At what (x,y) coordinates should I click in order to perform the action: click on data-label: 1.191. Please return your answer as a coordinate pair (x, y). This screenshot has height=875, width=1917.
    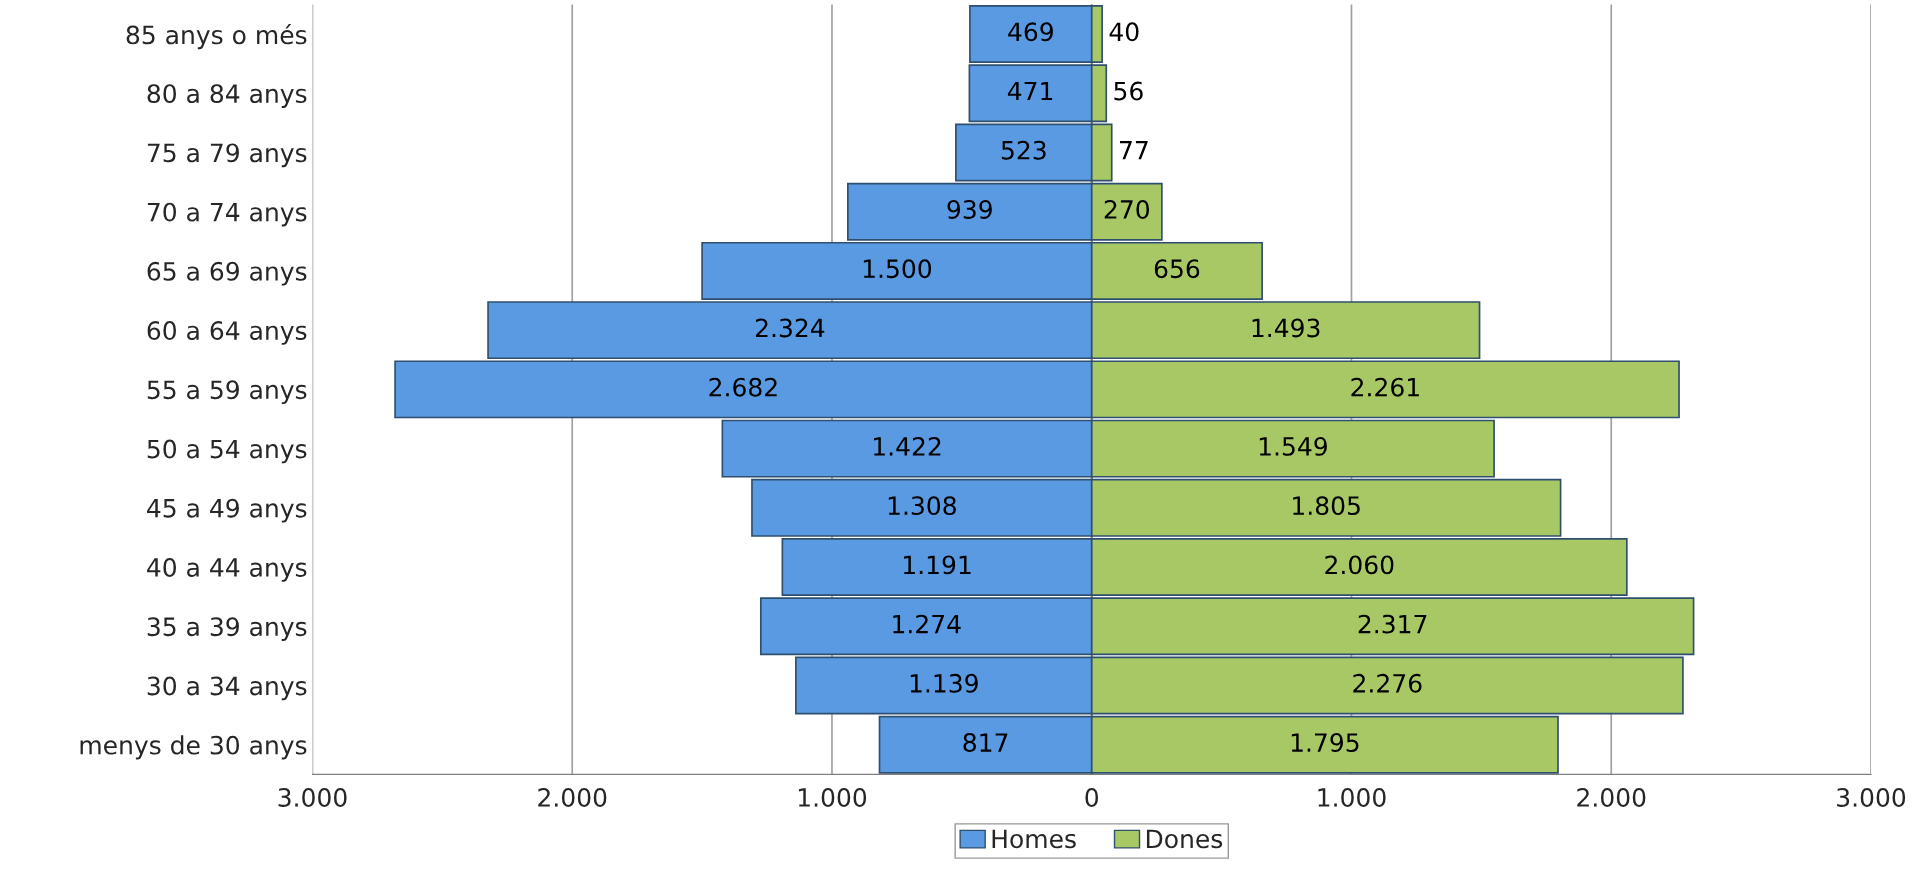
    Looking at the image, I should click on (937, 565).